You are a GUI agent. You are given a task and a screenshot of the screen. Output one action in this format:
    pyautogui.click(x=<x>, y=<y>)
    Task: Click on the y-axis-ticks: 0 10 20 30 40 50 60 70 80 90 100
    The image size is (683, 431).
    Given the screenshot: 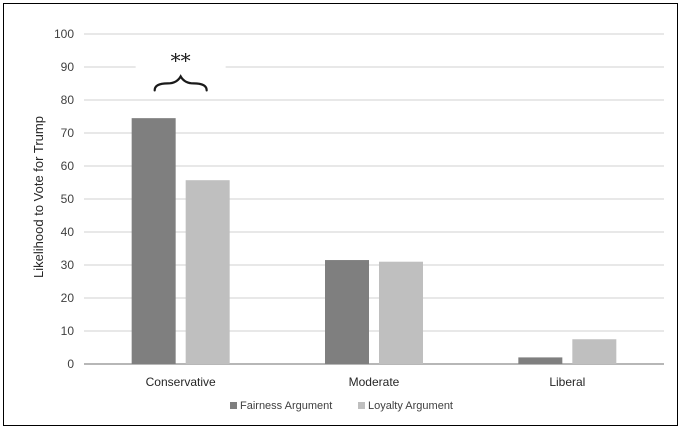 What is the action you would take?
    pyautogui.click(x=64, y=199)
    